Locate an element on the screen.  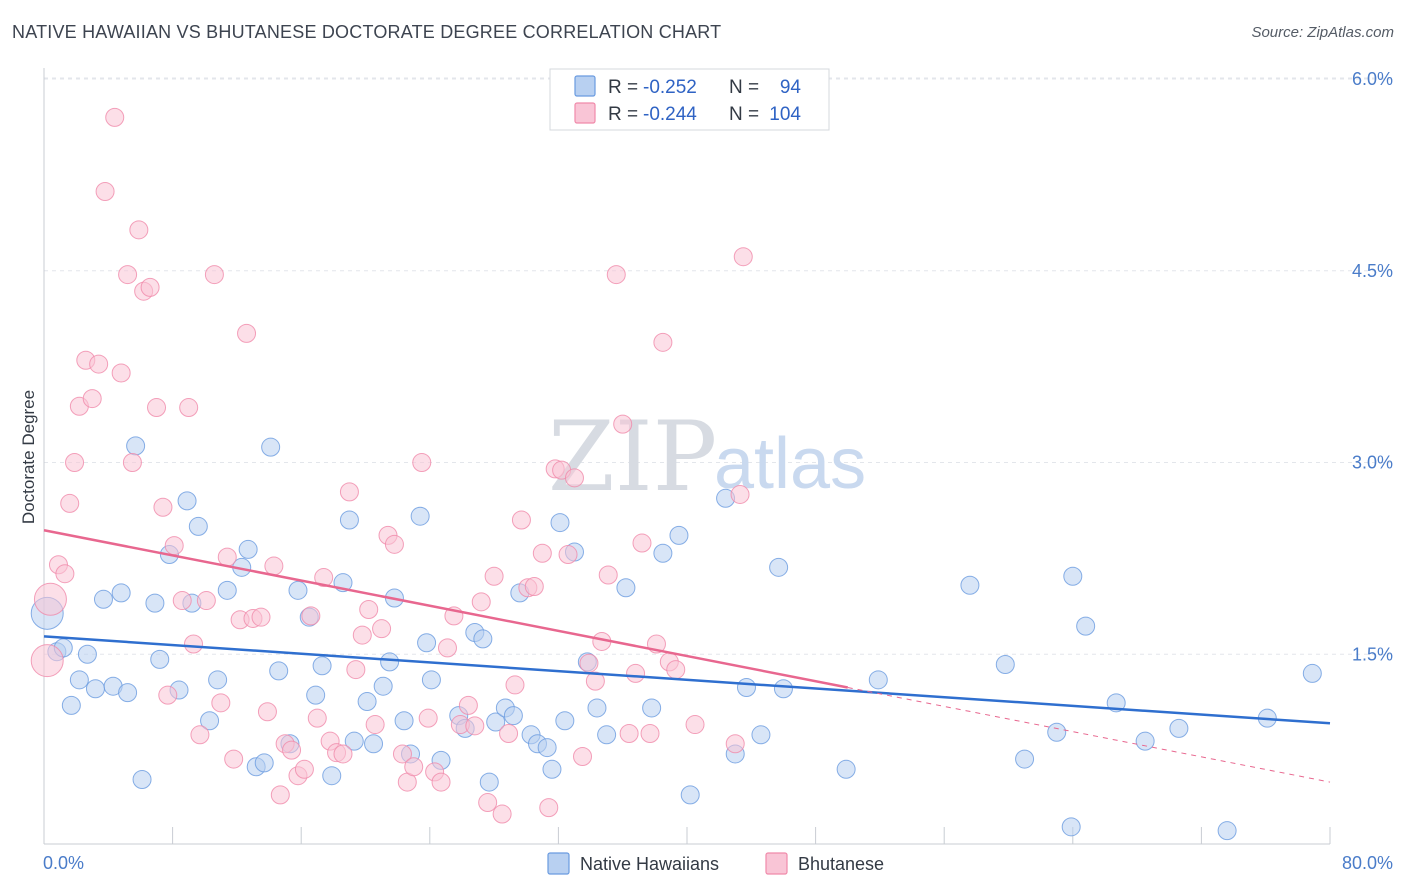
watermark: ZIP atlas is located at coordinates (707, 457).